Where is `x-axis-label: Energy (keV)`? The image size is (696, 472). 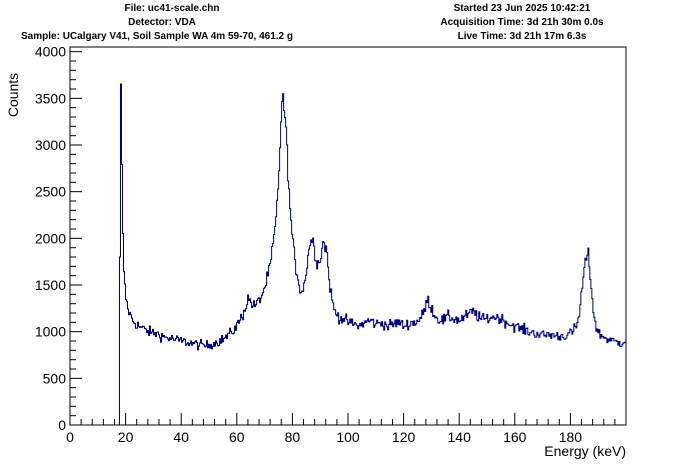
x-axis-label: Energy (keV) is located at coordinates (585, 451).